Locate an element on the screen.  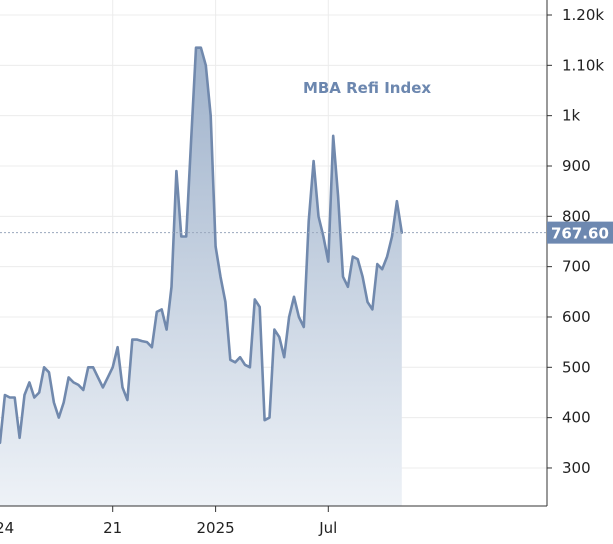
y-tick-label: 700 is located at coordinates (576, 267).